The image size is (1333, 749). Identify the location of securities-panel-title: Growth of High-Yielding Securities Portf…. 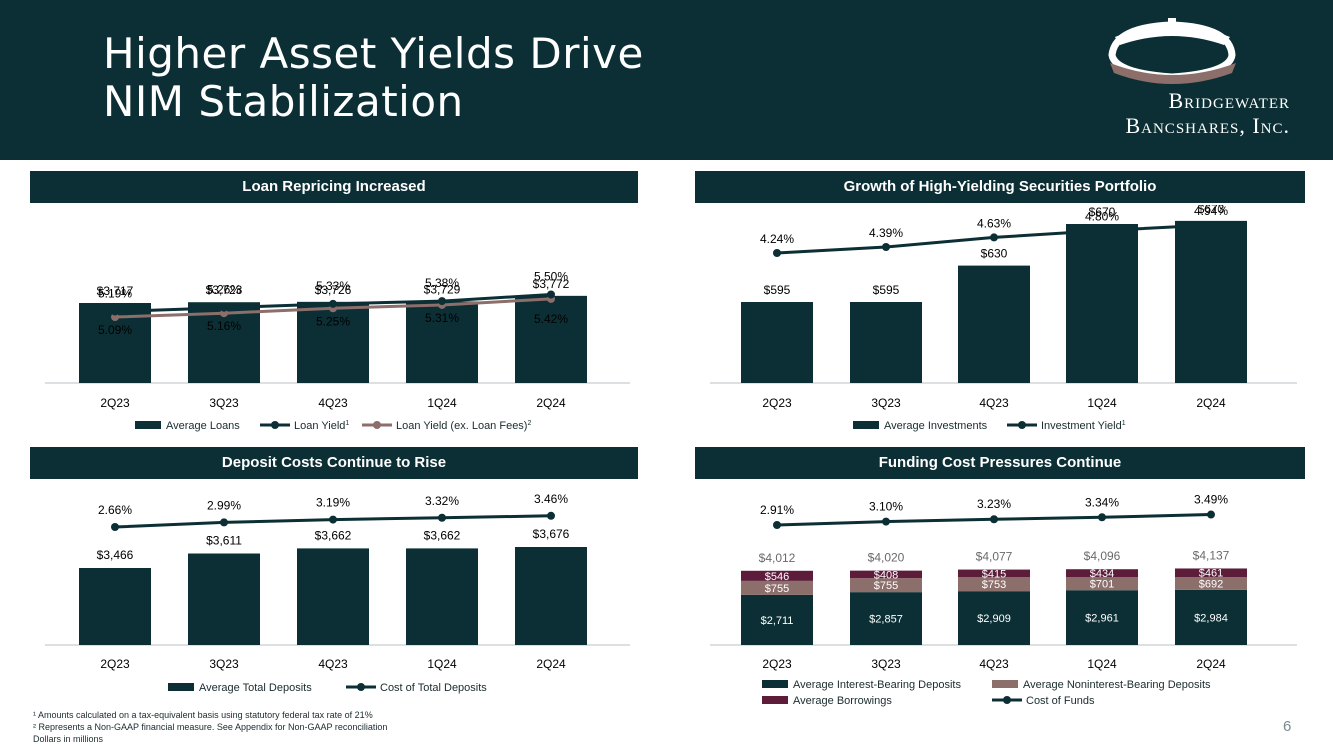
(1000, 187).